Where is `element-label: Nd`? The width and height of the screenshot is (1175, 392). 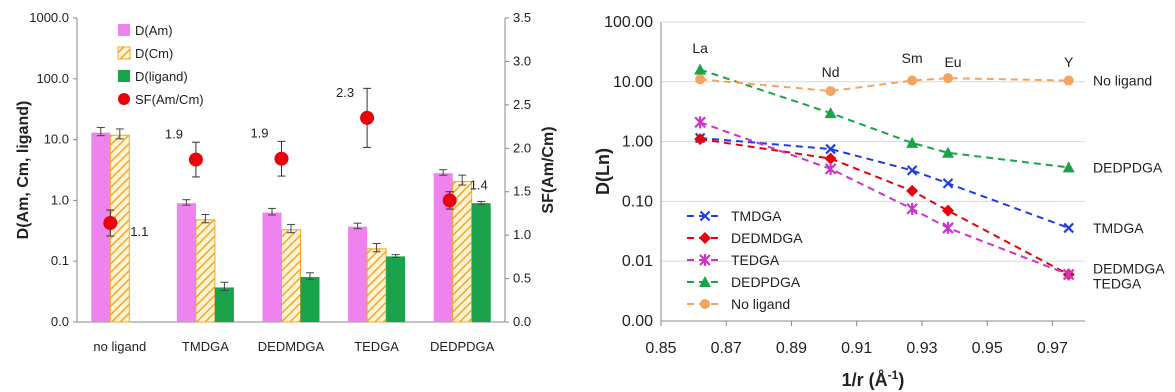 element-label: Nd is located at coordinates (831, 72).